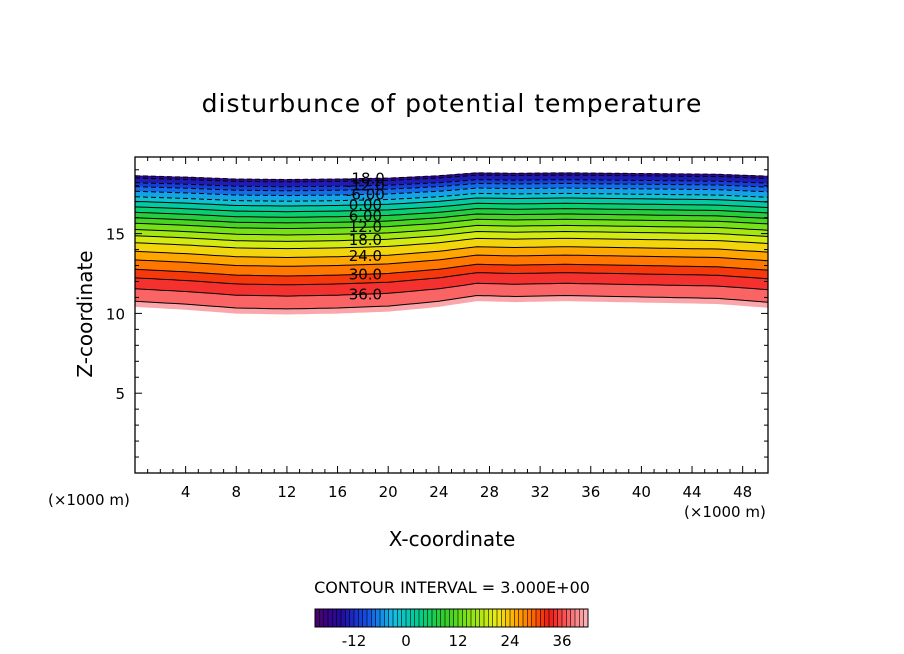 This screenshot has height=654, width=904. What do you see at coordinates (120, 394) in the screenshot?
I see `y-tick-label: 5` at bounding box center [120, 394].